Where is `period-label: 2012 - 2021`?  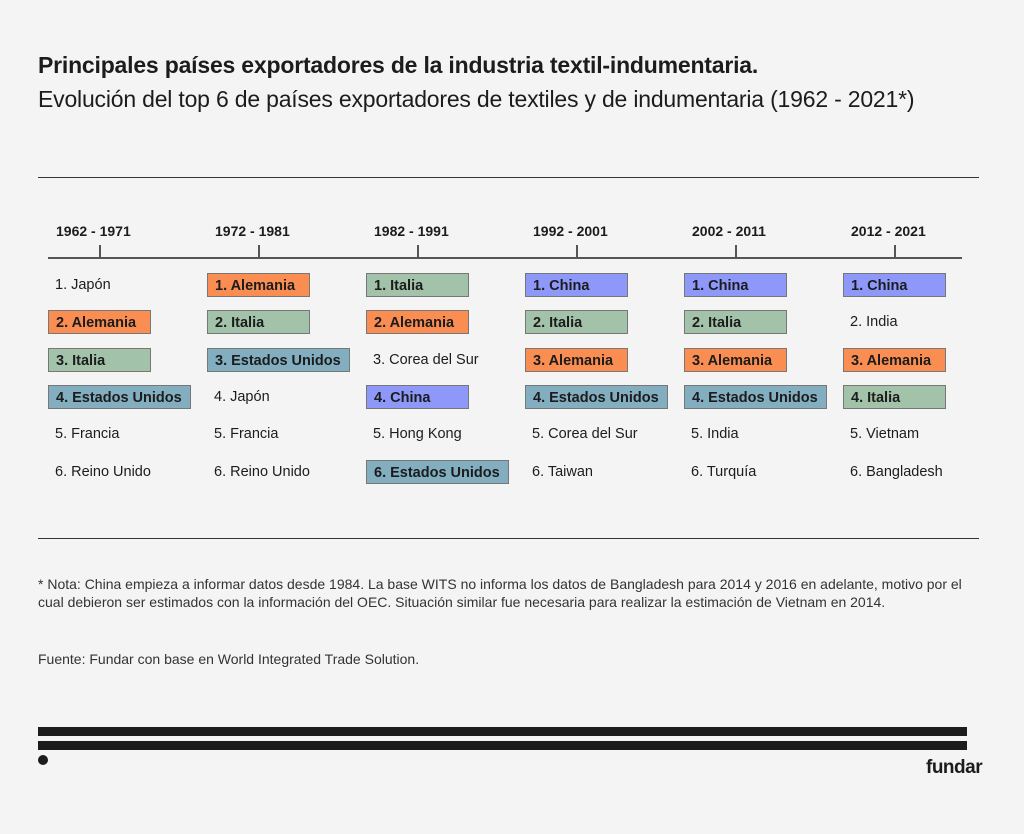
period-label: 2012 - 2021 is located at coordinates (888, 231).